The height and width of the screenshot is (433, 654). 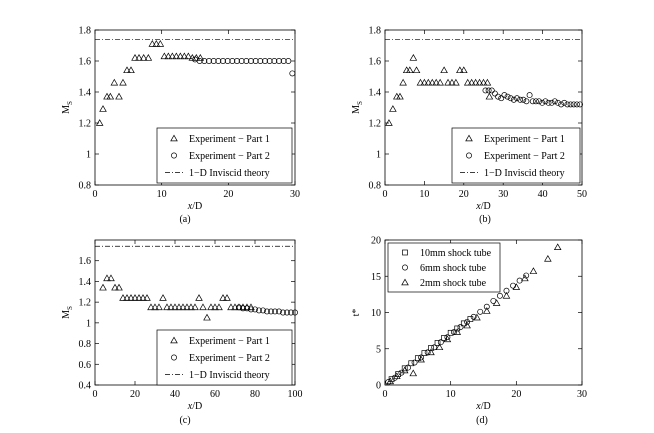 I want to click on y-axis-label: MS, so click(x=357, y=107).